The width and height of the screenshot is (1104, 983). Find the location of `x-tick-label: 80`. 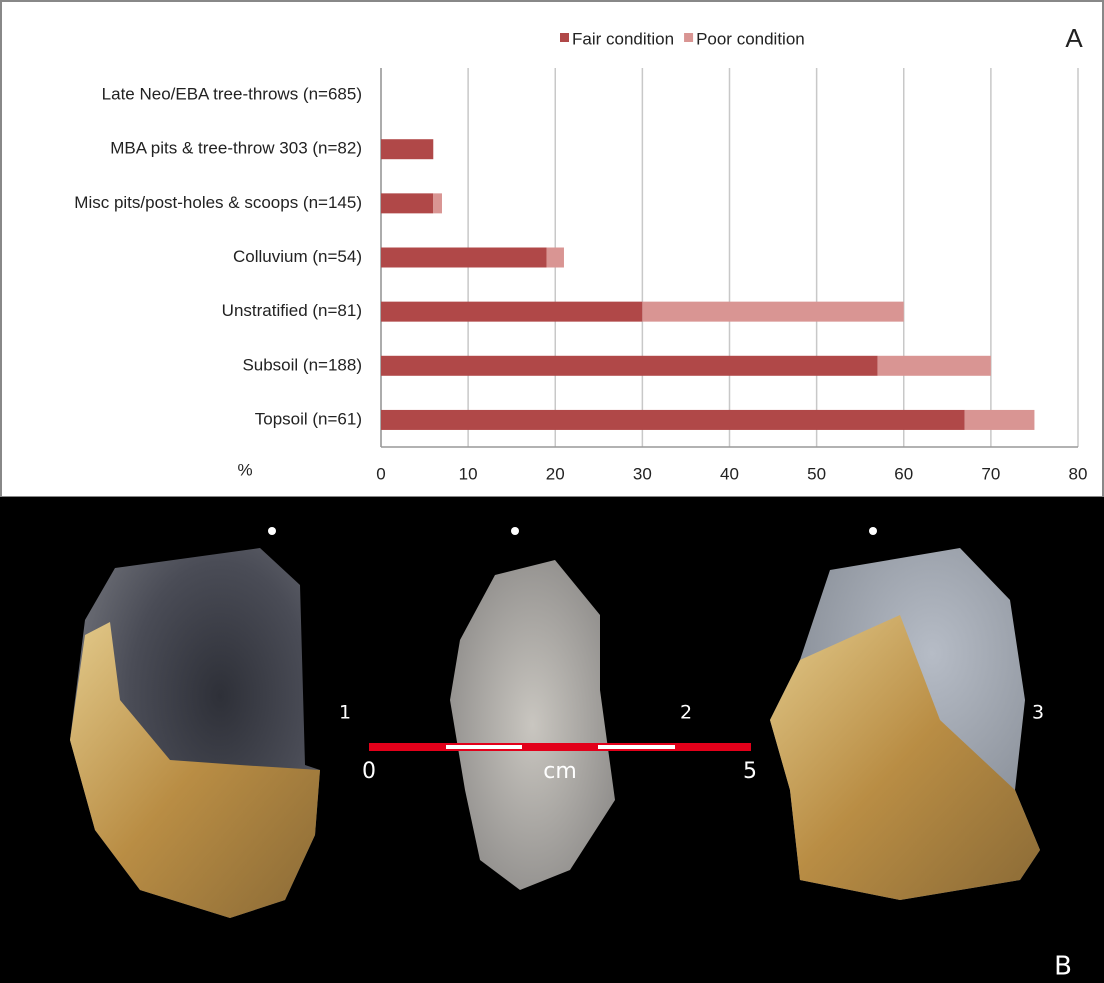

x-tick-label: 80 is located at coordinates (1078, 473).